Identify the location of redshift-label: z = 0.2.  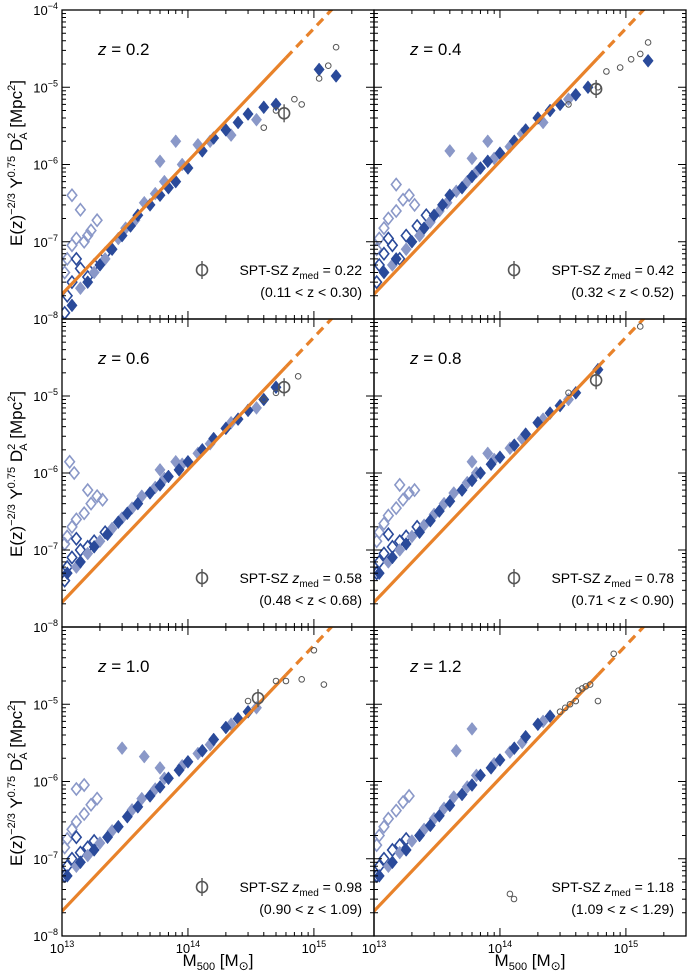
(123, 49).